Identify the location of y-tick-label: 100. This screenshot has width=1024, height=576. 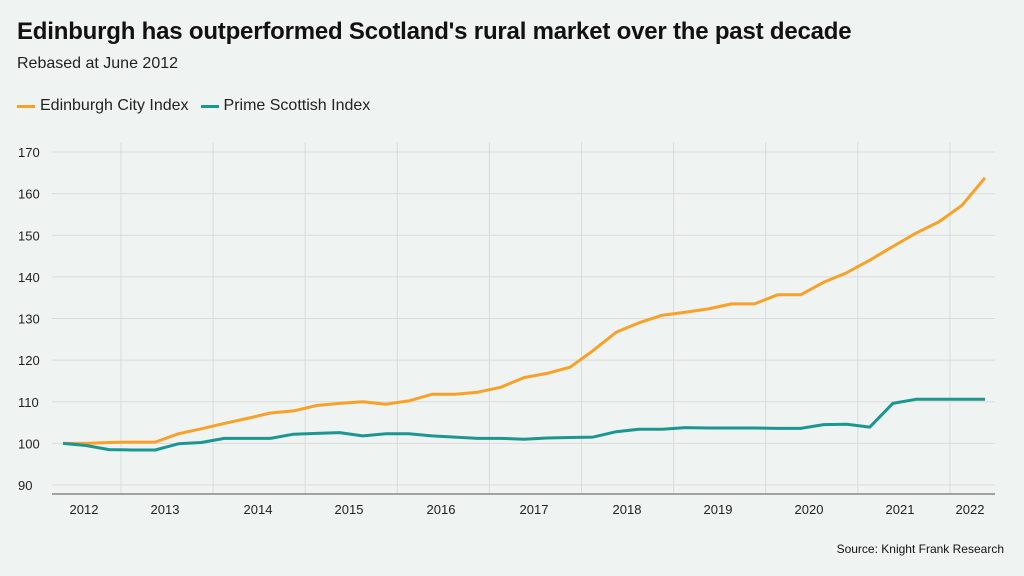
(29, 443).